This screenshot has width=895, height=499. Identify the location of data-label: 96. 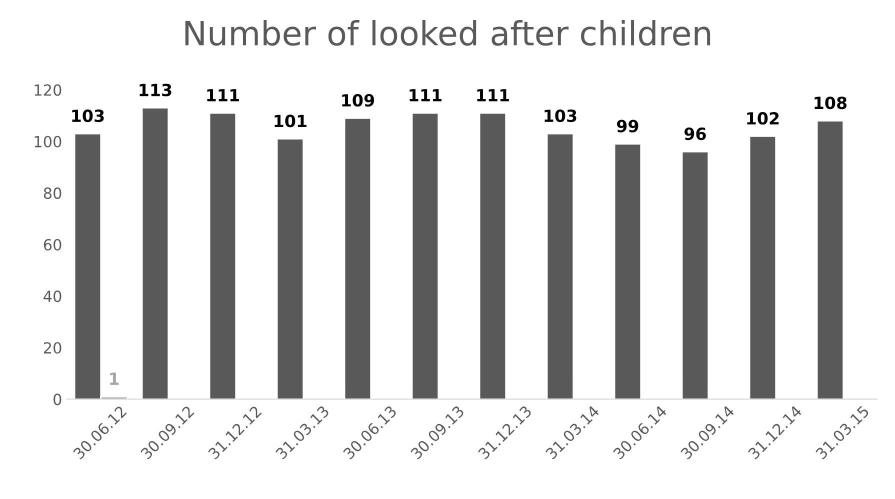
(695, 134).